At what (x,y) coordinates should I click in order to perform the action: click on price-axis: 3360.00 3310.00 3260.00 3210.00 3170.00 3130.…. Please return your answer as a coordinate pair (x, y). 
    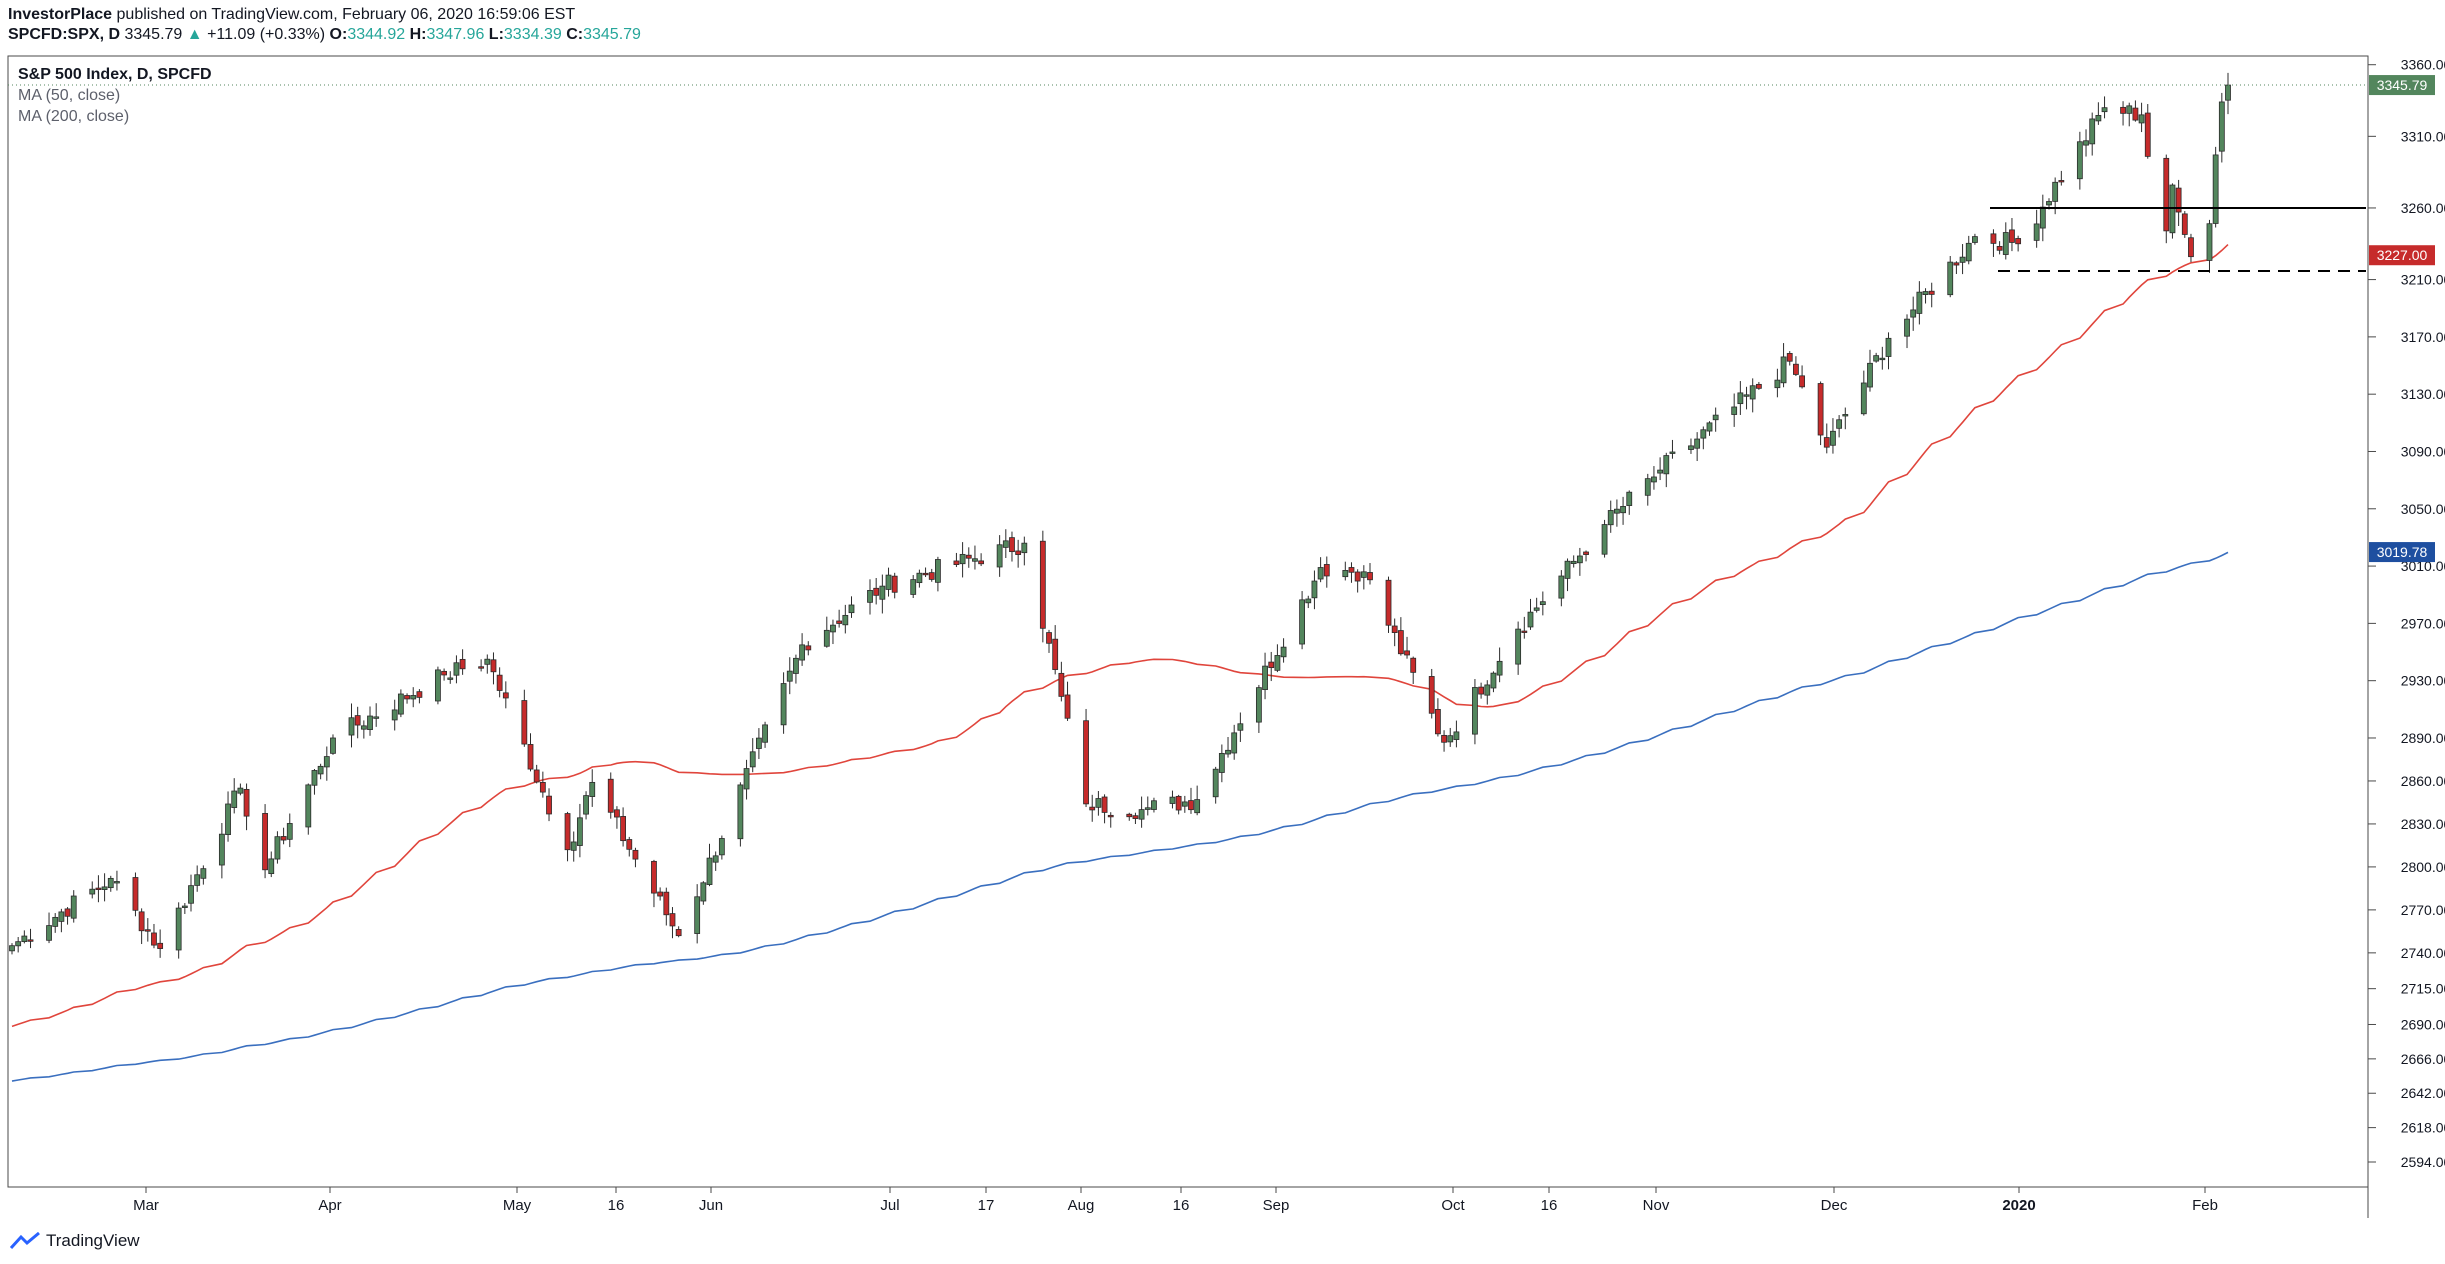
    Looking at the image, I should click on (2406, 613).